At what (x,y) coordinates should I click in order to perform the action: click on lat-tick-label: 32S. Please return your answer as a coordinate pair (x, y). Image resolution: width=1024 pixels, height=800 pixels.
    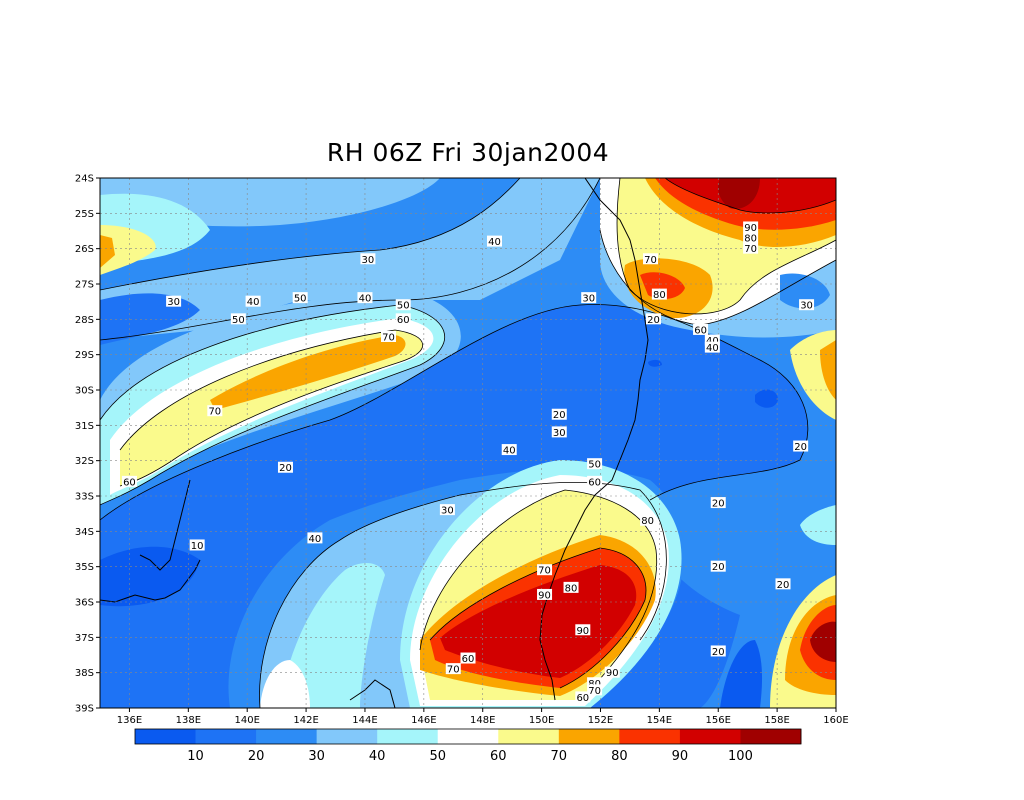
    Looking at the image, I should click on (84, 461).